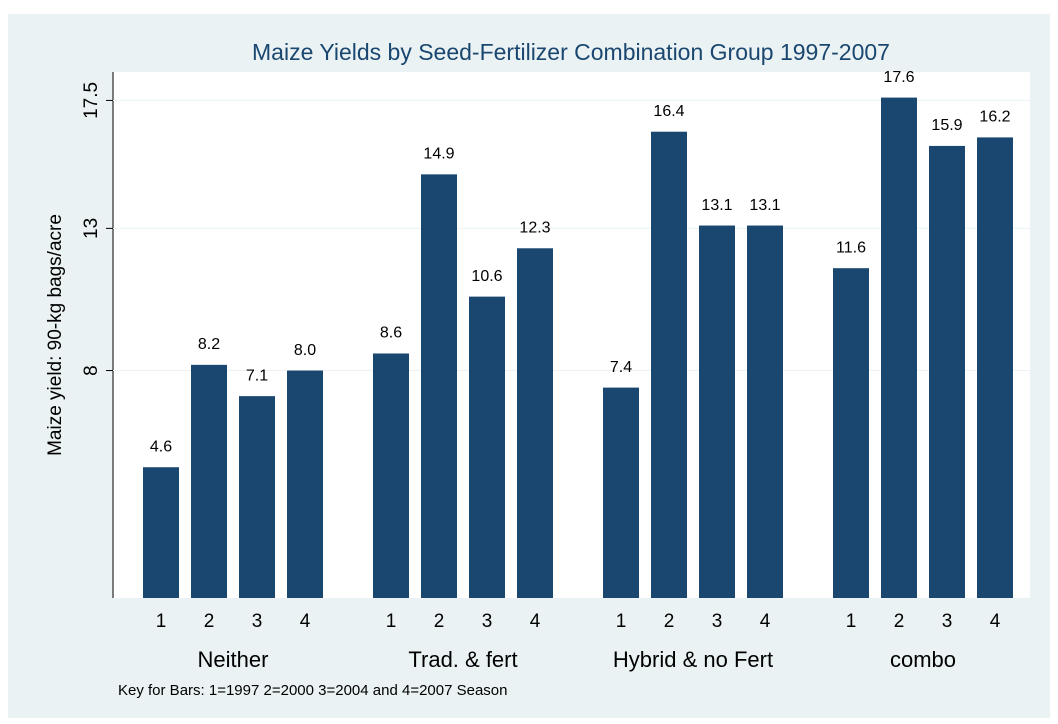 The image size is (1058, 724). Describe the element at coordinates (946, 125) in the screenshot. I see `value-label: 15.9` at that location.